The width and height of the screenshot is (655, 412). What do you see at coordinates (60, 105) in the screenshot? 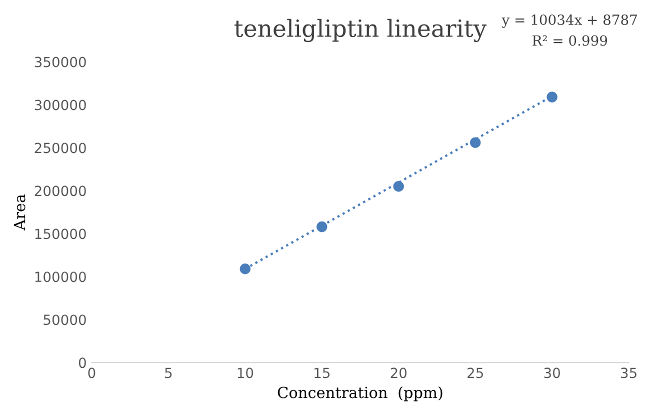
I see `y-tick-label: 300000` at bounding box center [60, 105].